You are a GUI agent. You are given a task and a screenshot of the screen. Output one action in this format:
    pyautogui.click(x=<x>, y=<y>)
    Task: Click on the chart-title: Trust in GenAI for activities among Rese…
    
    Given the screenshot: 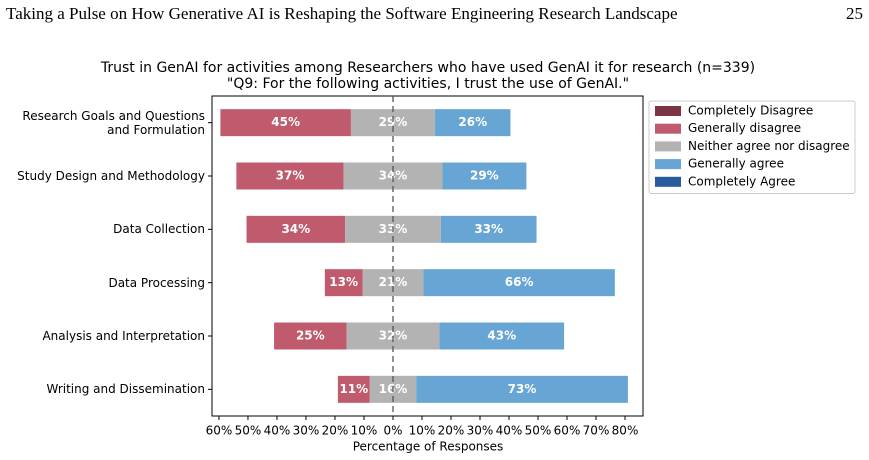 What is the action you would take?
    pyautogui.click(x=427, y=68)
    